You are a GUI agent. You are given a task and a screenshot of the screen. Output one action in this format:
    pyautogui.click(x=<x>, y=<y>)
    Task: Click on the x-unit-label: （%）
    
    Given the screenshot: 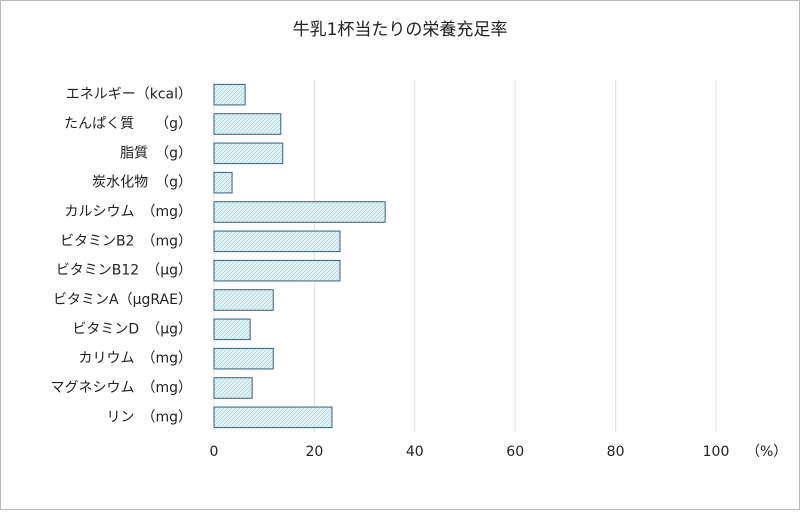 What is the action you would take?
    pyautogui.click(x=766, y=452)
    